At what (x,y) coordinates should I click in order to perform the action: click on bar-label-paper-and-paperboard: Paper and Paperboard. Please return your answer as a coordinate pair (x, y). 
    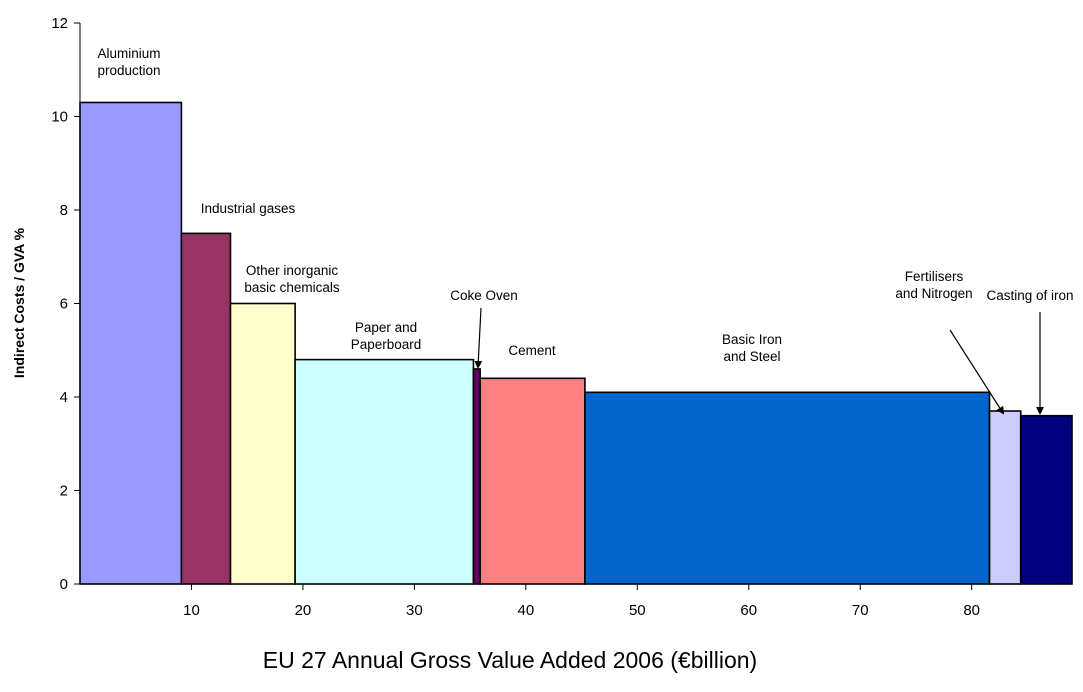
    Looking at the image, I should click on (386, 336).